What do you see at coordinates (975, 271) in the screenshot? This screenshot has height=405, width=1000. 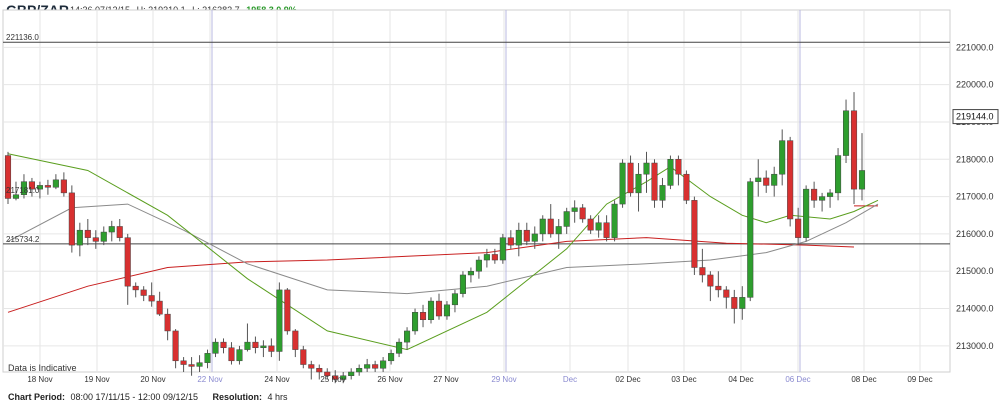 I see `y-tick-label: 215000.0` at bounding box center [975, 271].